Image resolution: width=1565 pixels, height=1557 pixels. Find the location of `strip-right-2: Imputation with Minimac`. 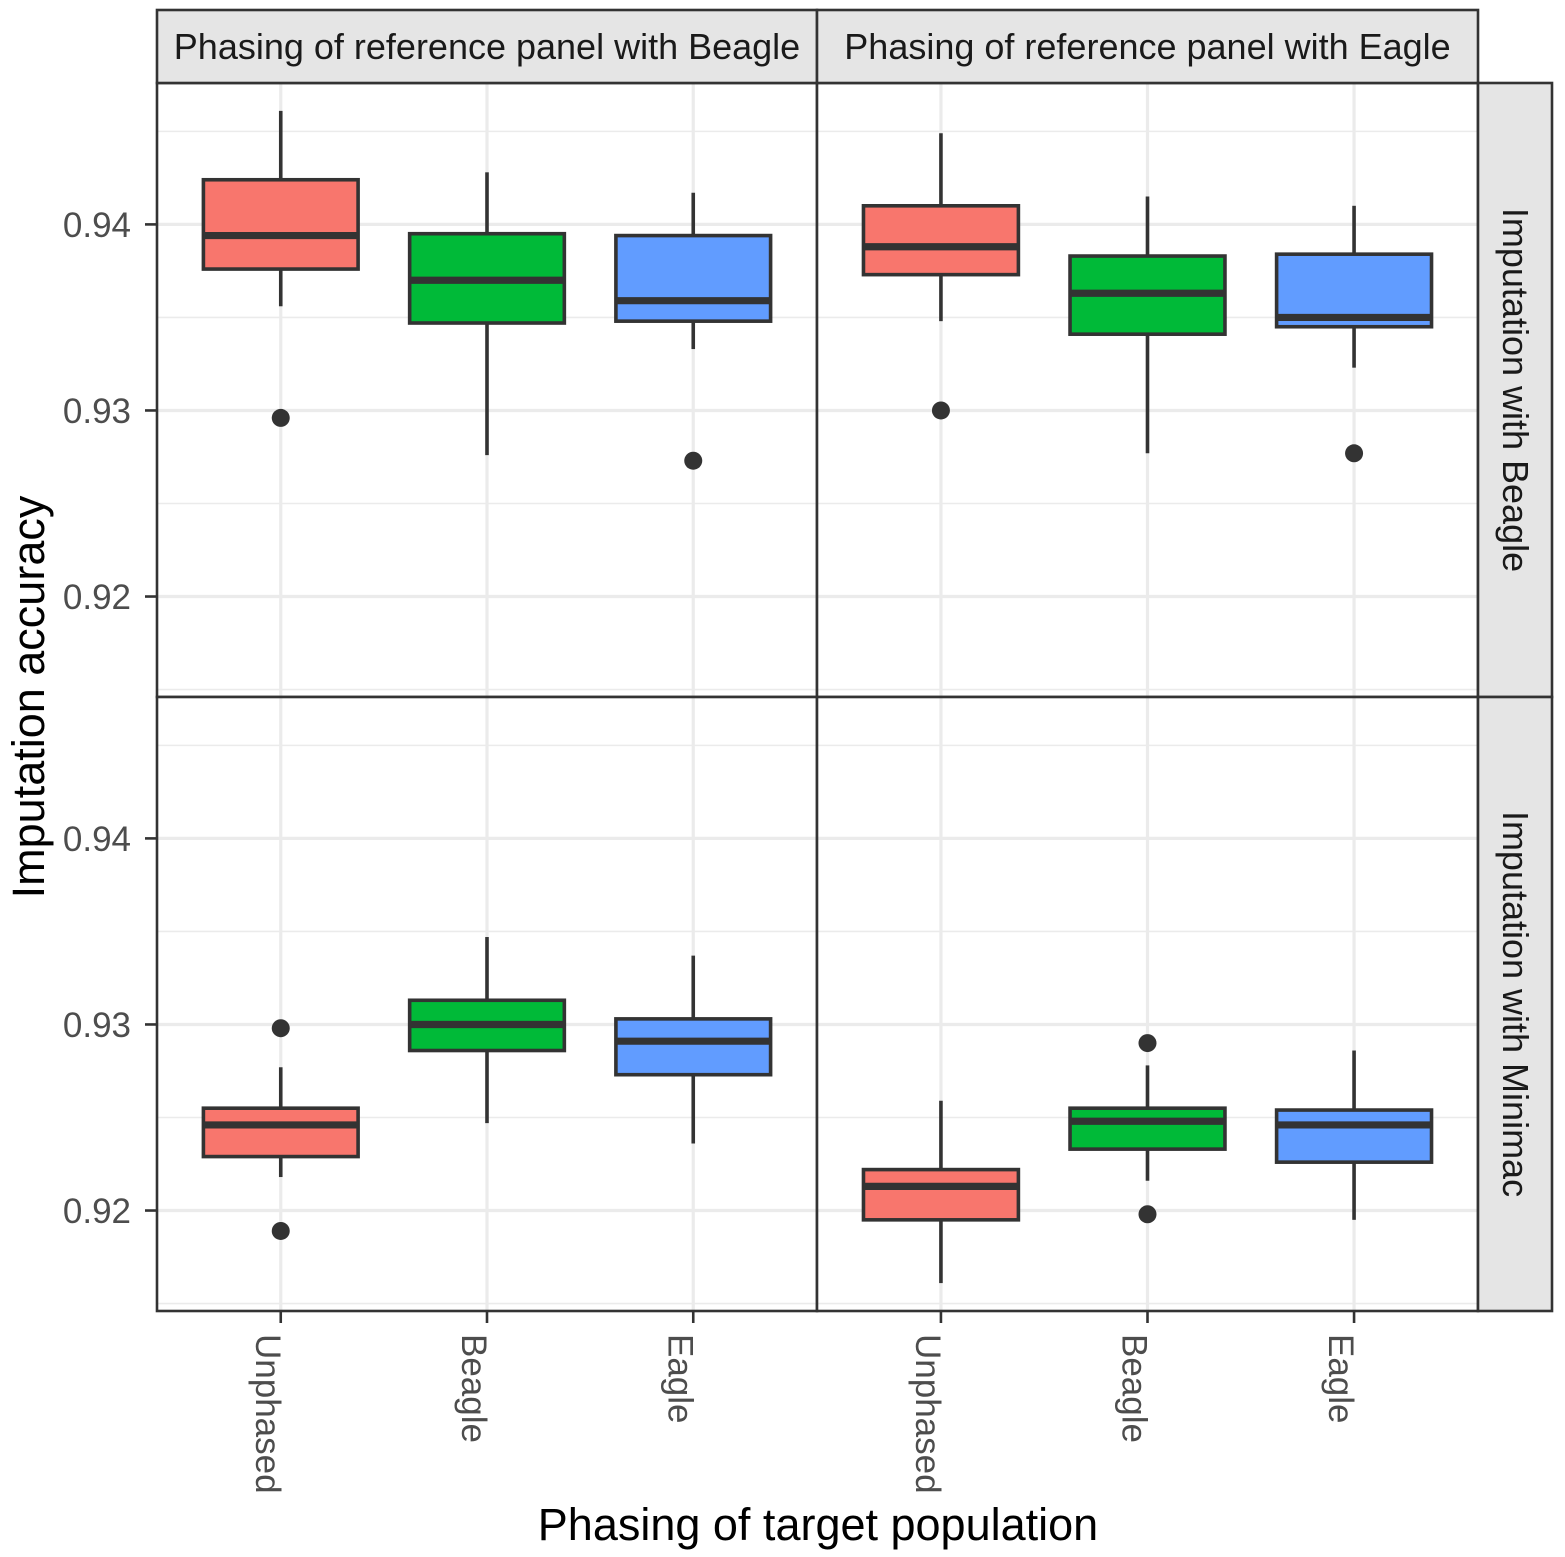

strip-right-2: Imputation with Minimac is located at coordinates (1515, 1004).